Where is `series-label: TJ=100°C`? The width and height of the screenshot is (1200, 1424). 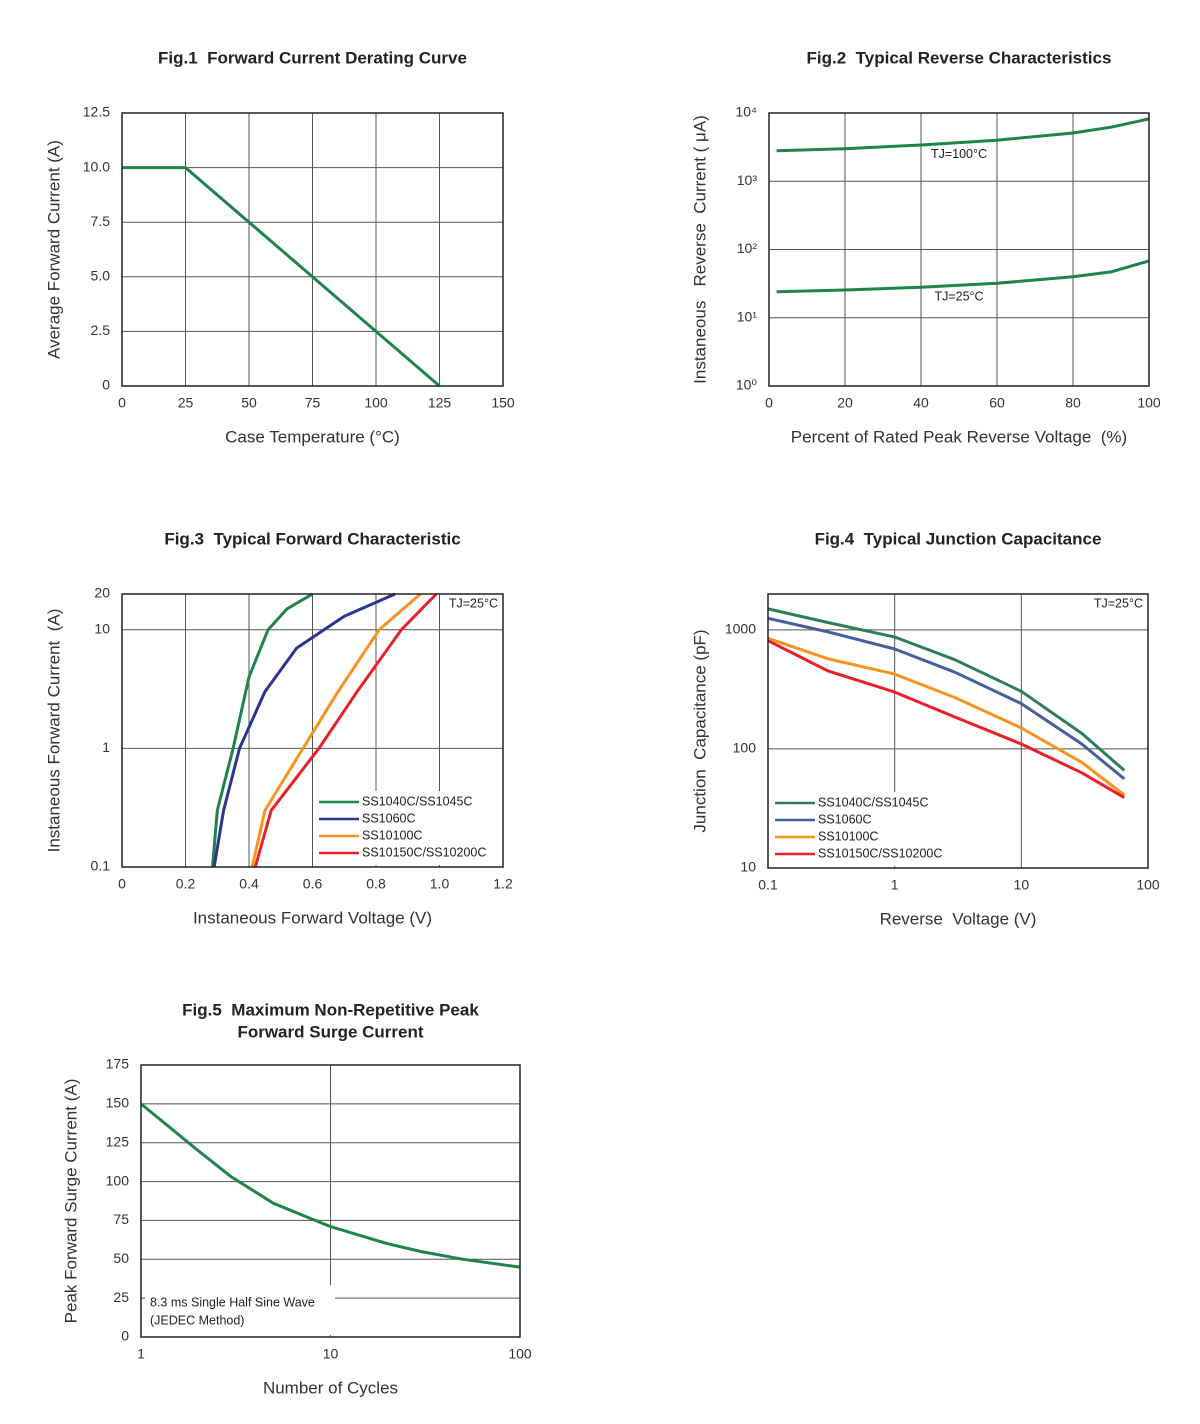
series-label: TJ=100°C is located at coordinates (959, 154).